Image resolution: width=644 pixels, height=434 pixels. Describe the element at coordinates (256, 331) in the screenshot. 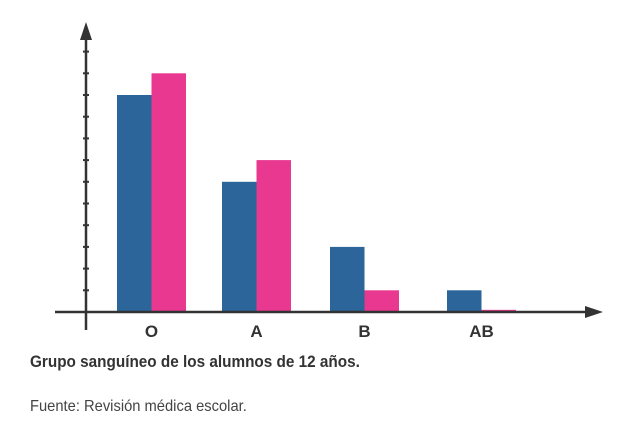

I see `x-tick-label: A` at that location.